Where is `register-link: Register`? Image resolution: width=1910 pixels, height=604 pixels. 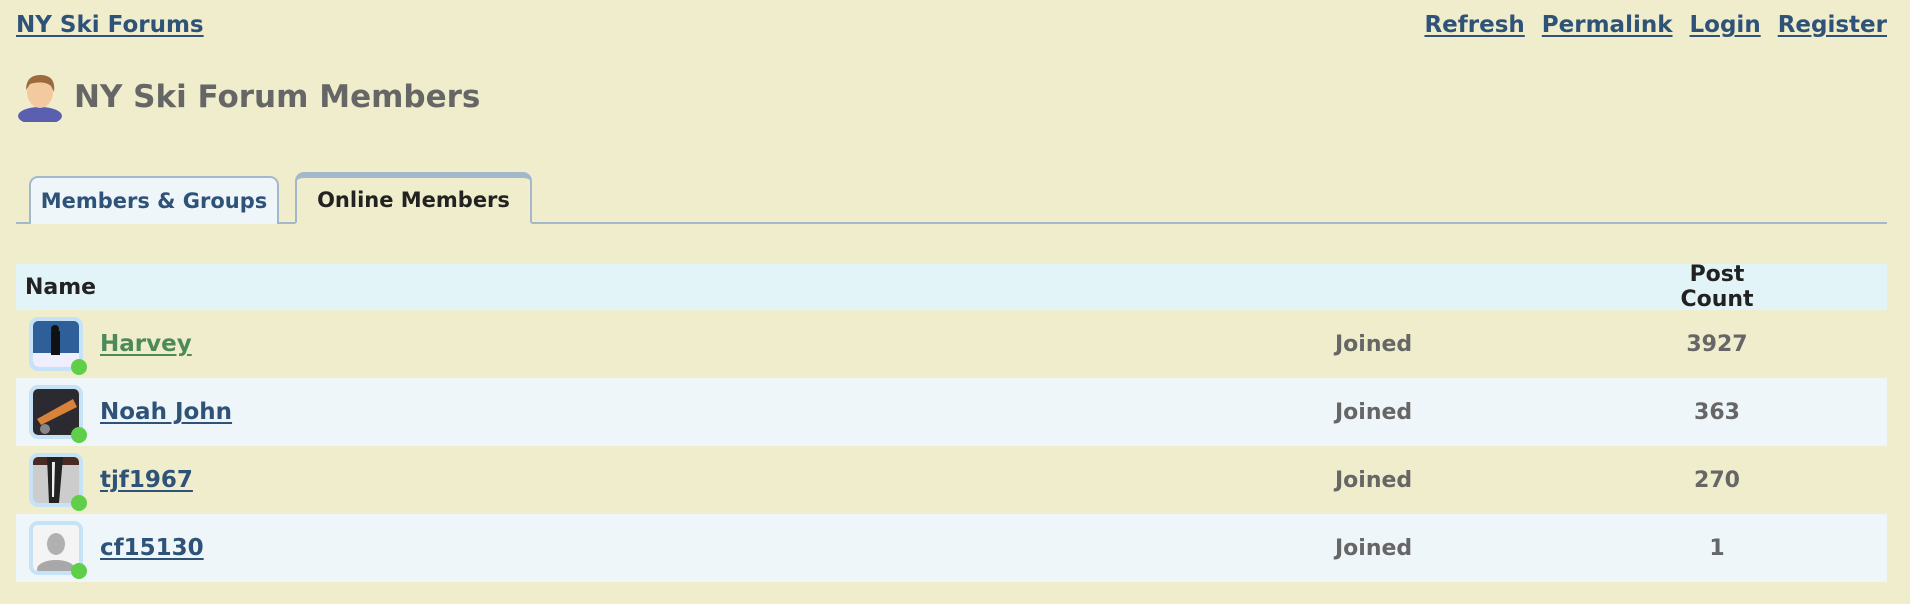 register-link: Register is located at coordinates (1832, 25).